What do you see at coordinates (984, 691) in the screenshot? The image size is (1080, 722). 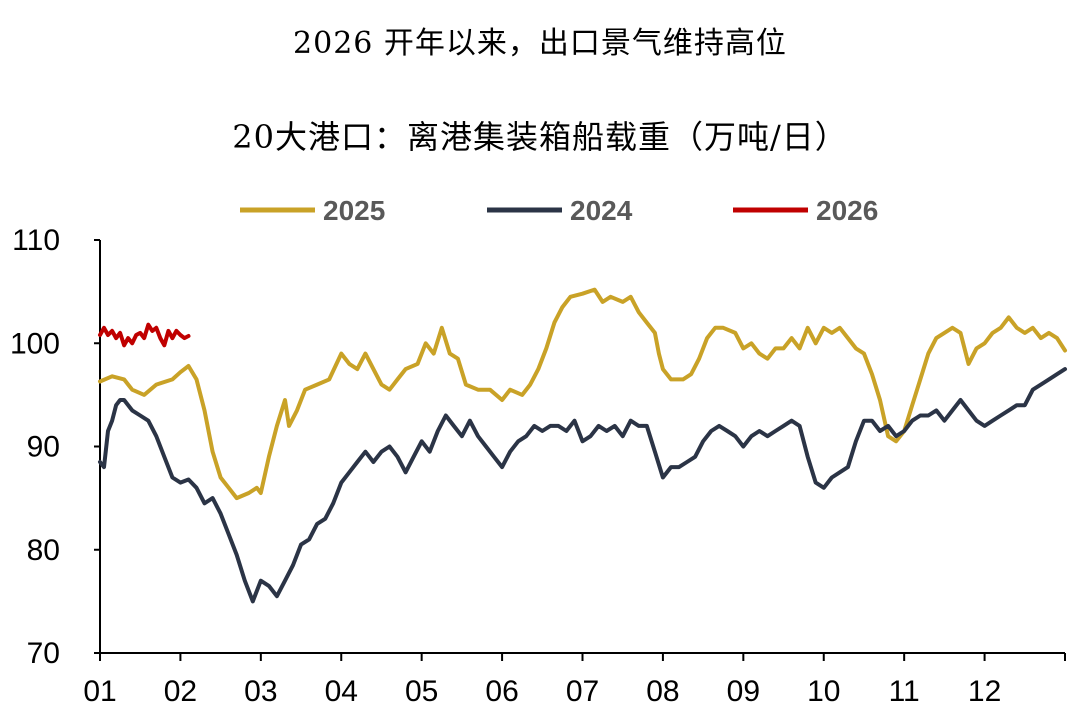 I see `x-tick-label: 12` at bounding box center [984, 691].